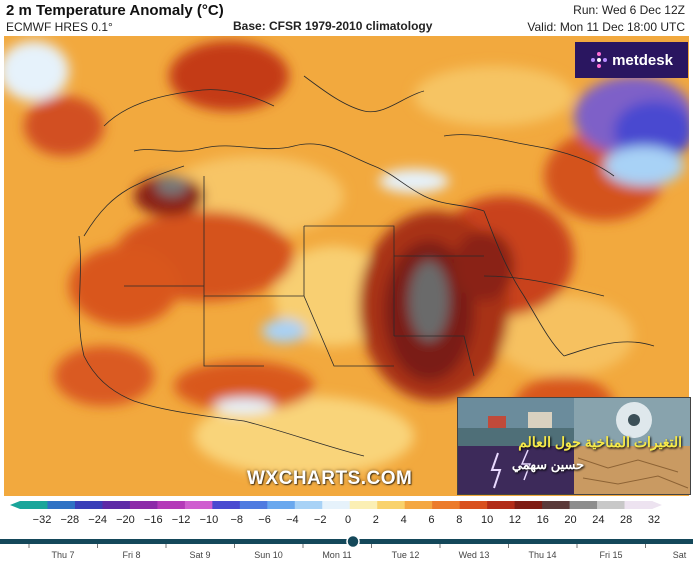  What do you see at coordinates (153, 520) in the screenshot?
I see `legend-tick-label: −16` at bounding box center [153, 520].